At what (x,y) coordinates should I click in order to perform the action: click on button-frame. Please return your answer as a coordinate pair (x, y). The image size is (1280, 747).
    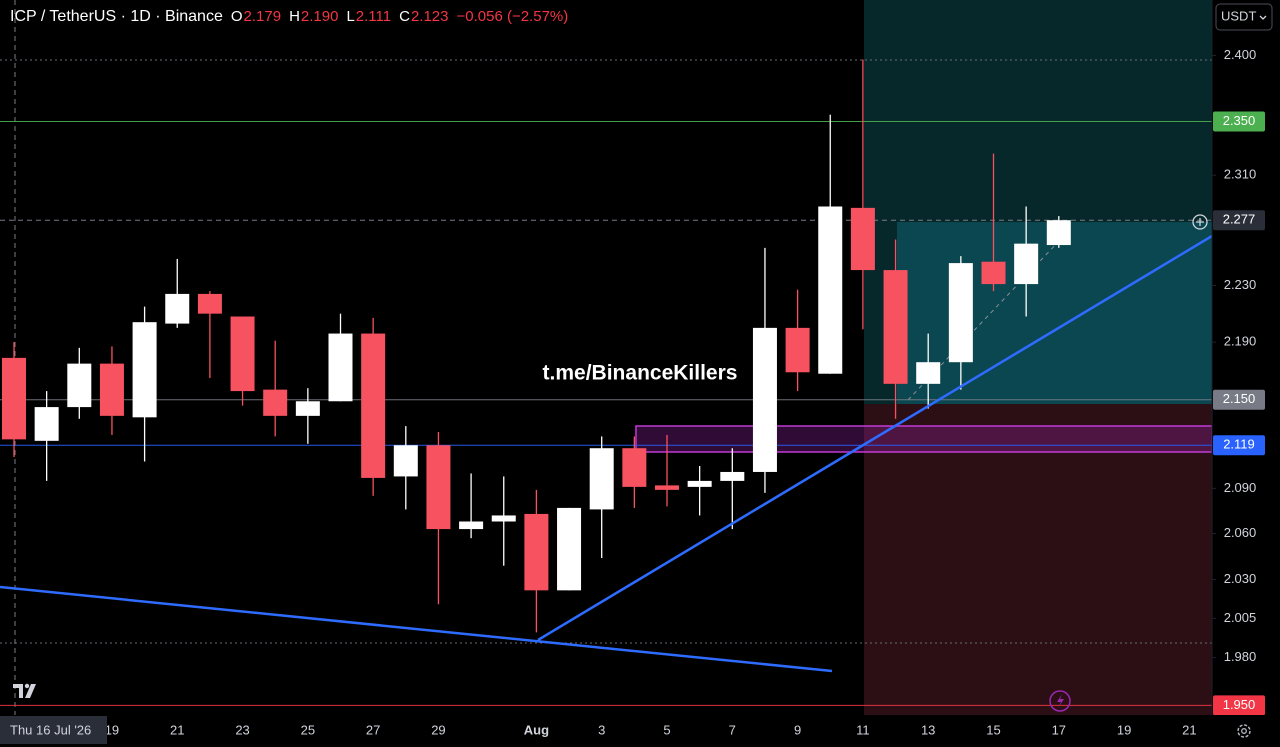
    Looking at the image, I should click on (1244, 17).